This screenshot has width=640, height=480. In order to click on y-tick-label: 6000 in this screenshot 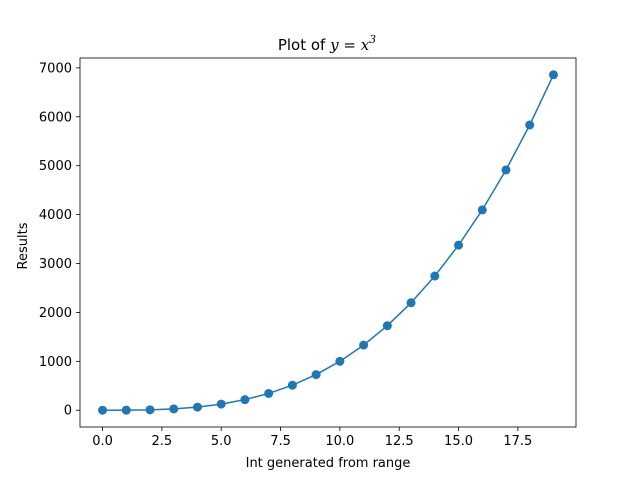, I will do `click(55, 117)`.